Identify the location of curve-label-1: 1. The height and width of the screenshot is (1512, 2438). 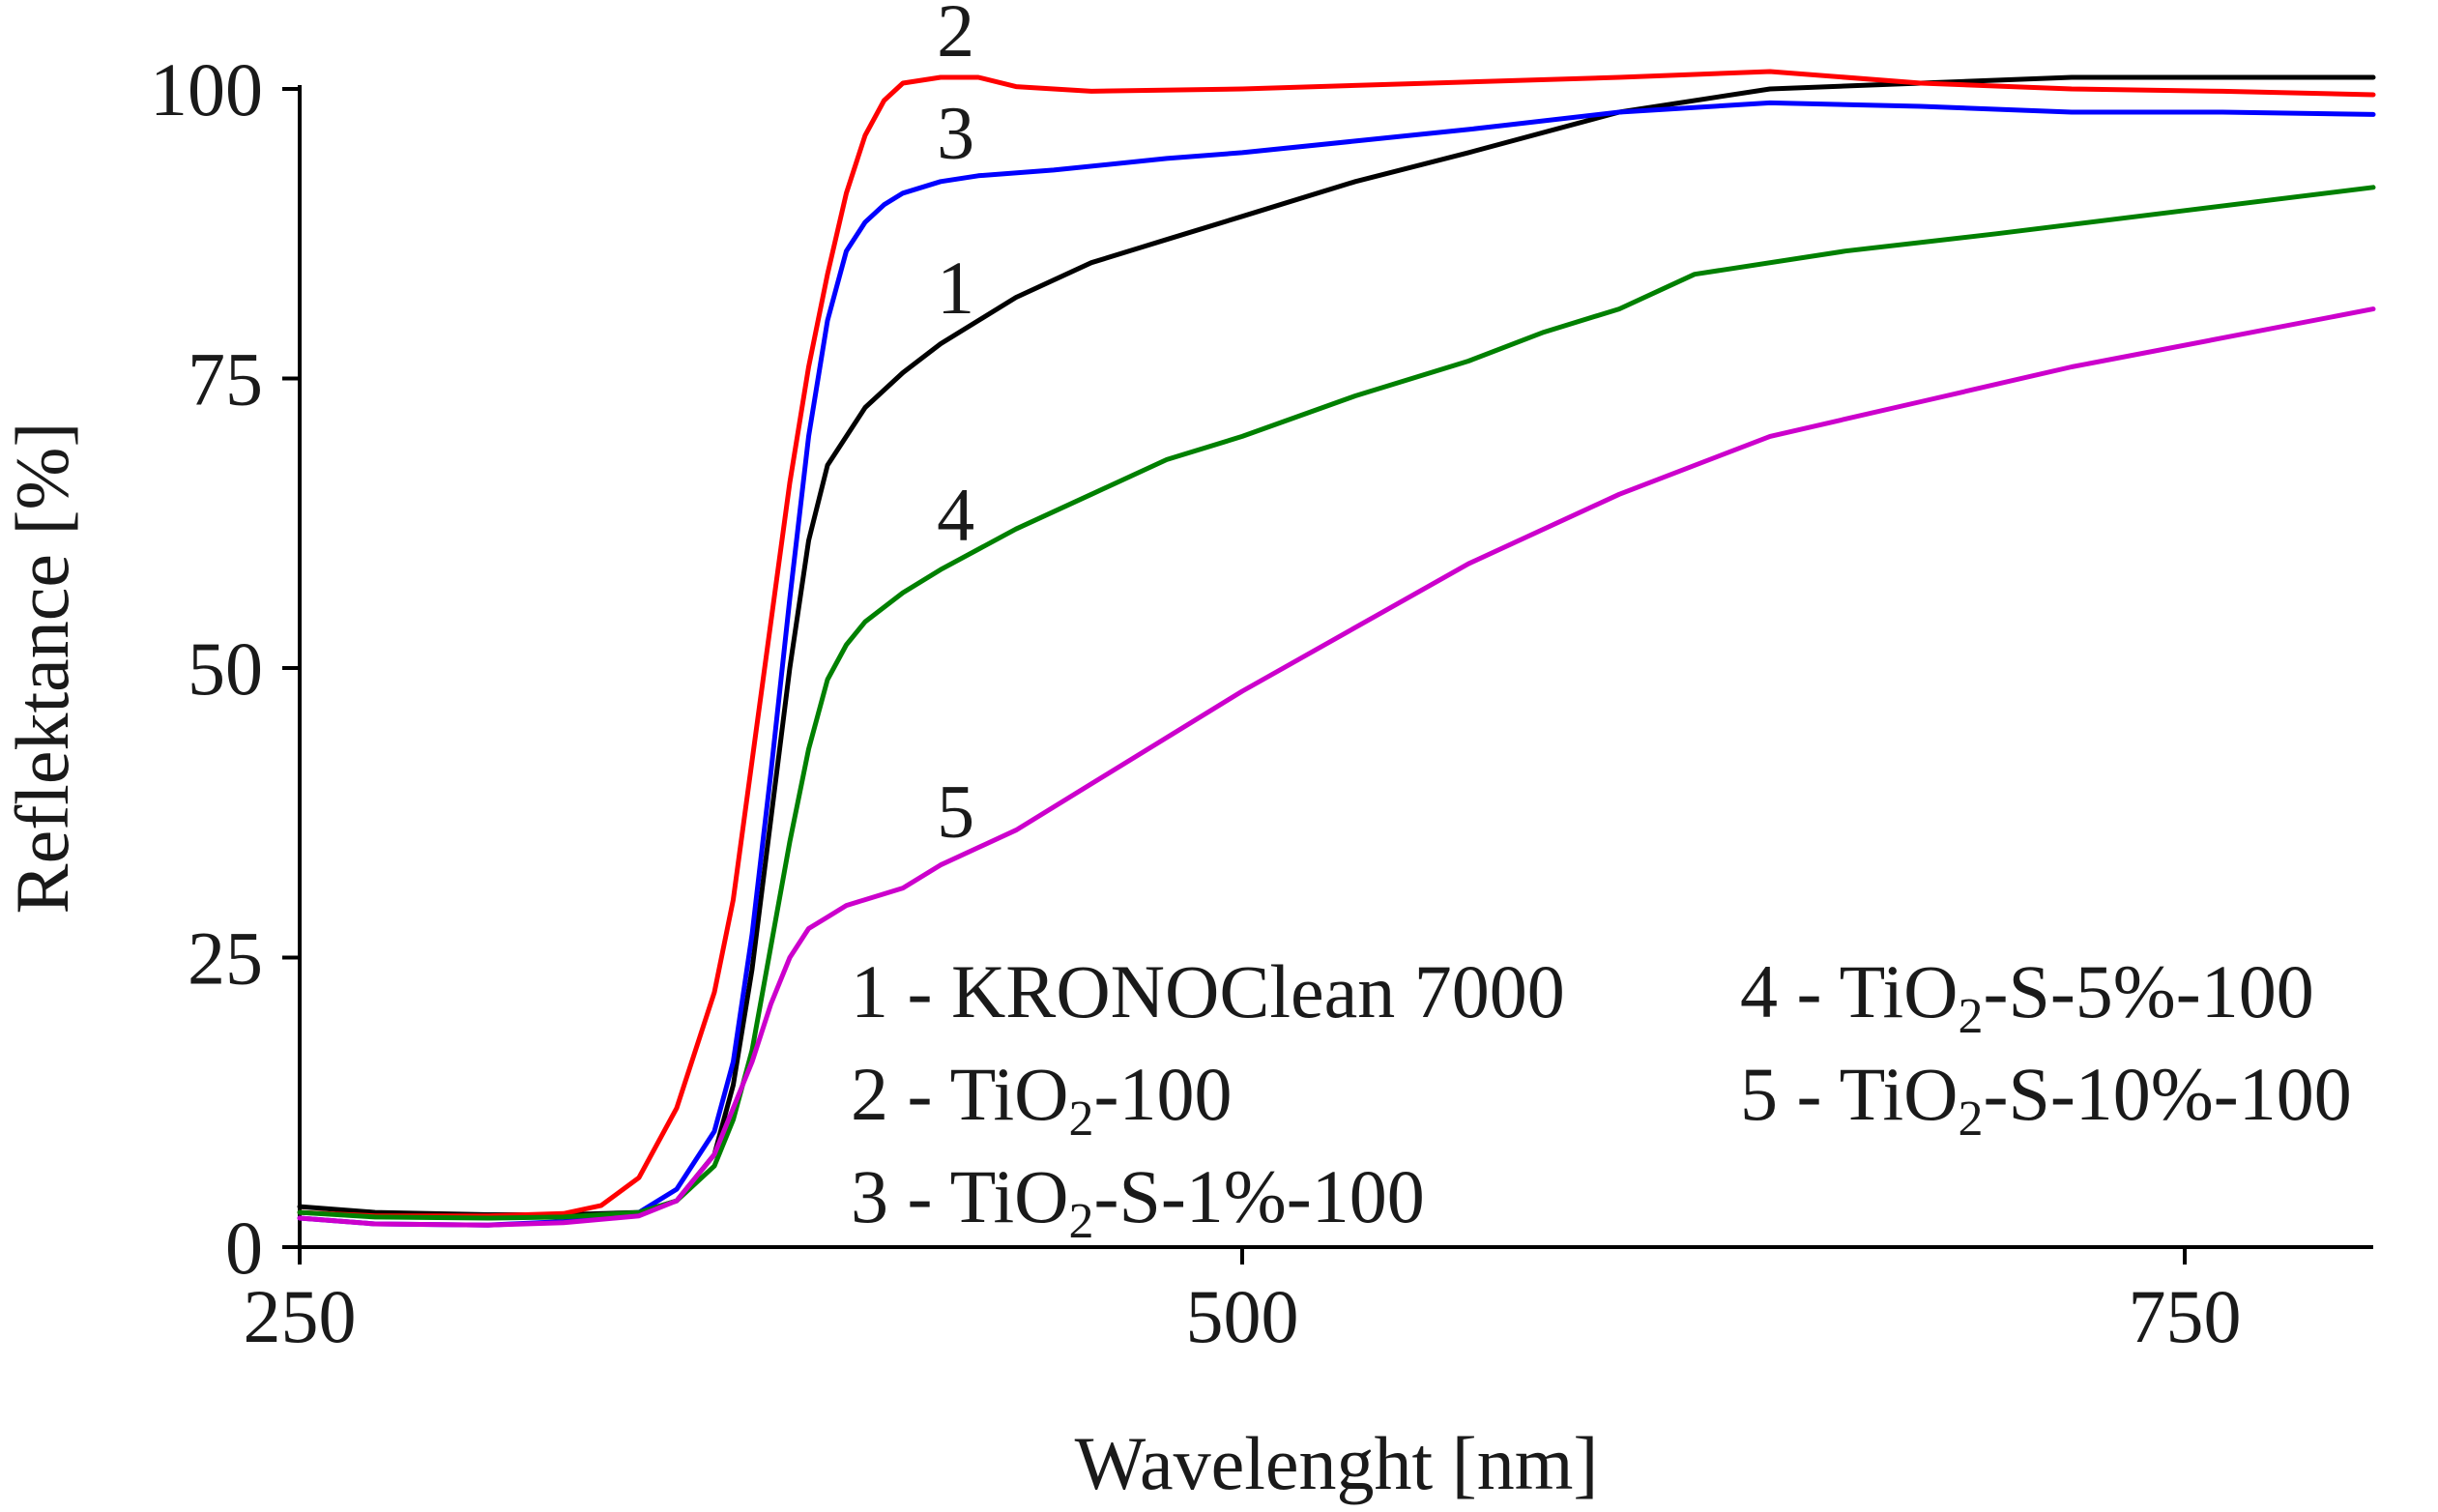
(956, 288).